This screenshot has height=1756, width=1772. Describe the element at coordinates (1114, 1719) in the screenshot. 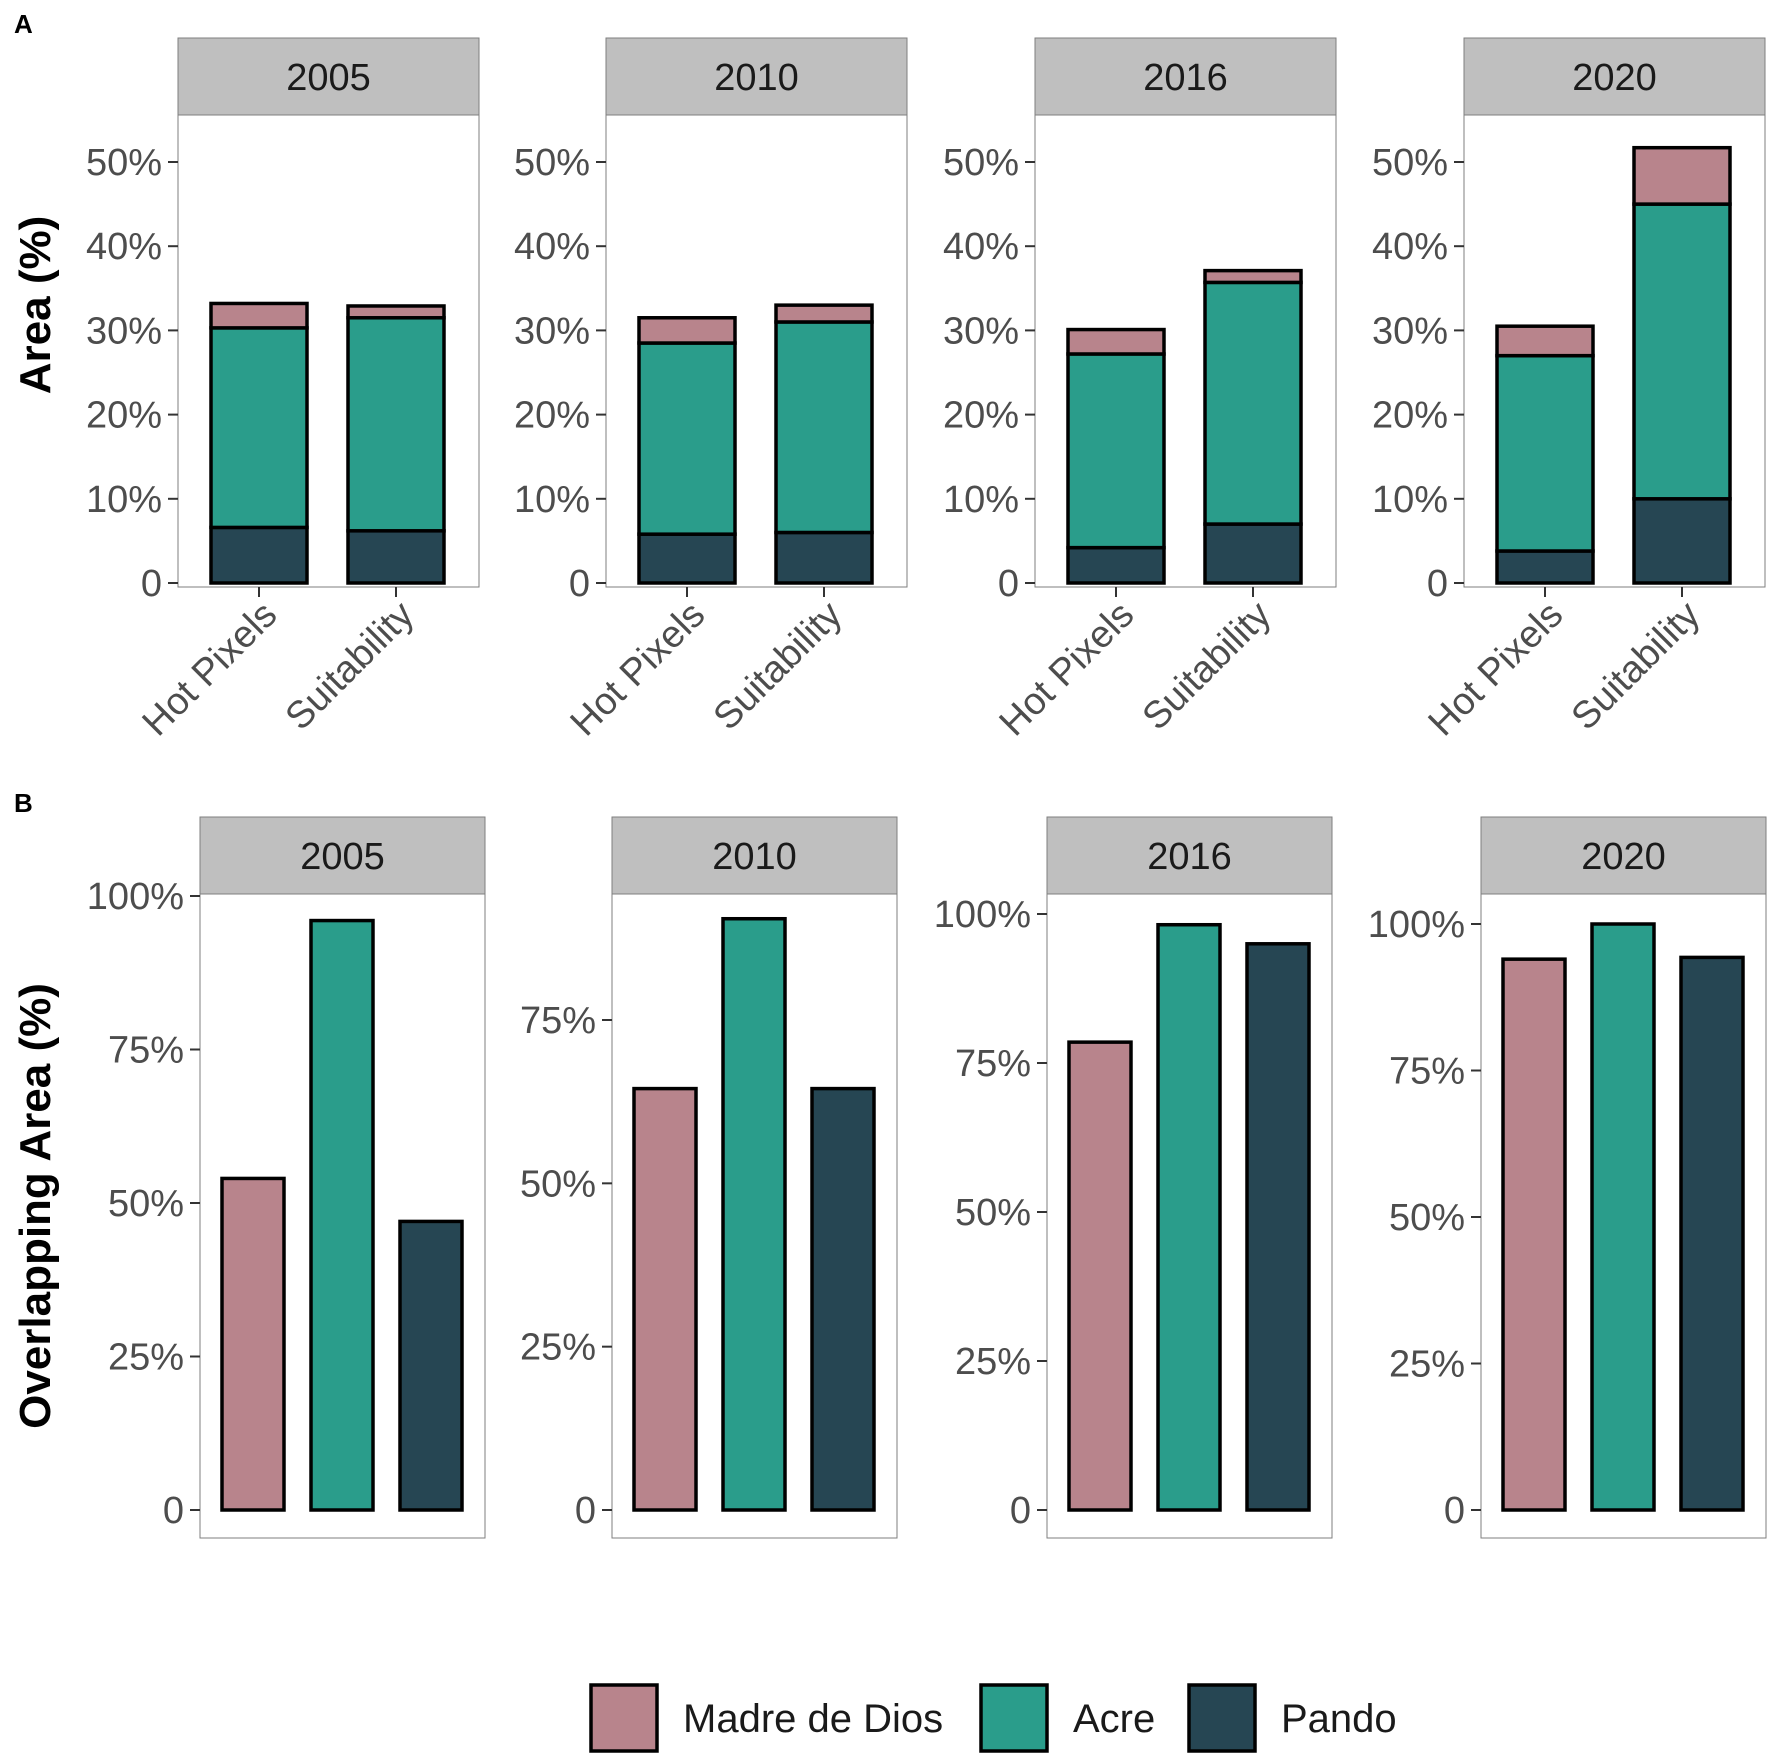

I see `legend-label: Acre` at that location.